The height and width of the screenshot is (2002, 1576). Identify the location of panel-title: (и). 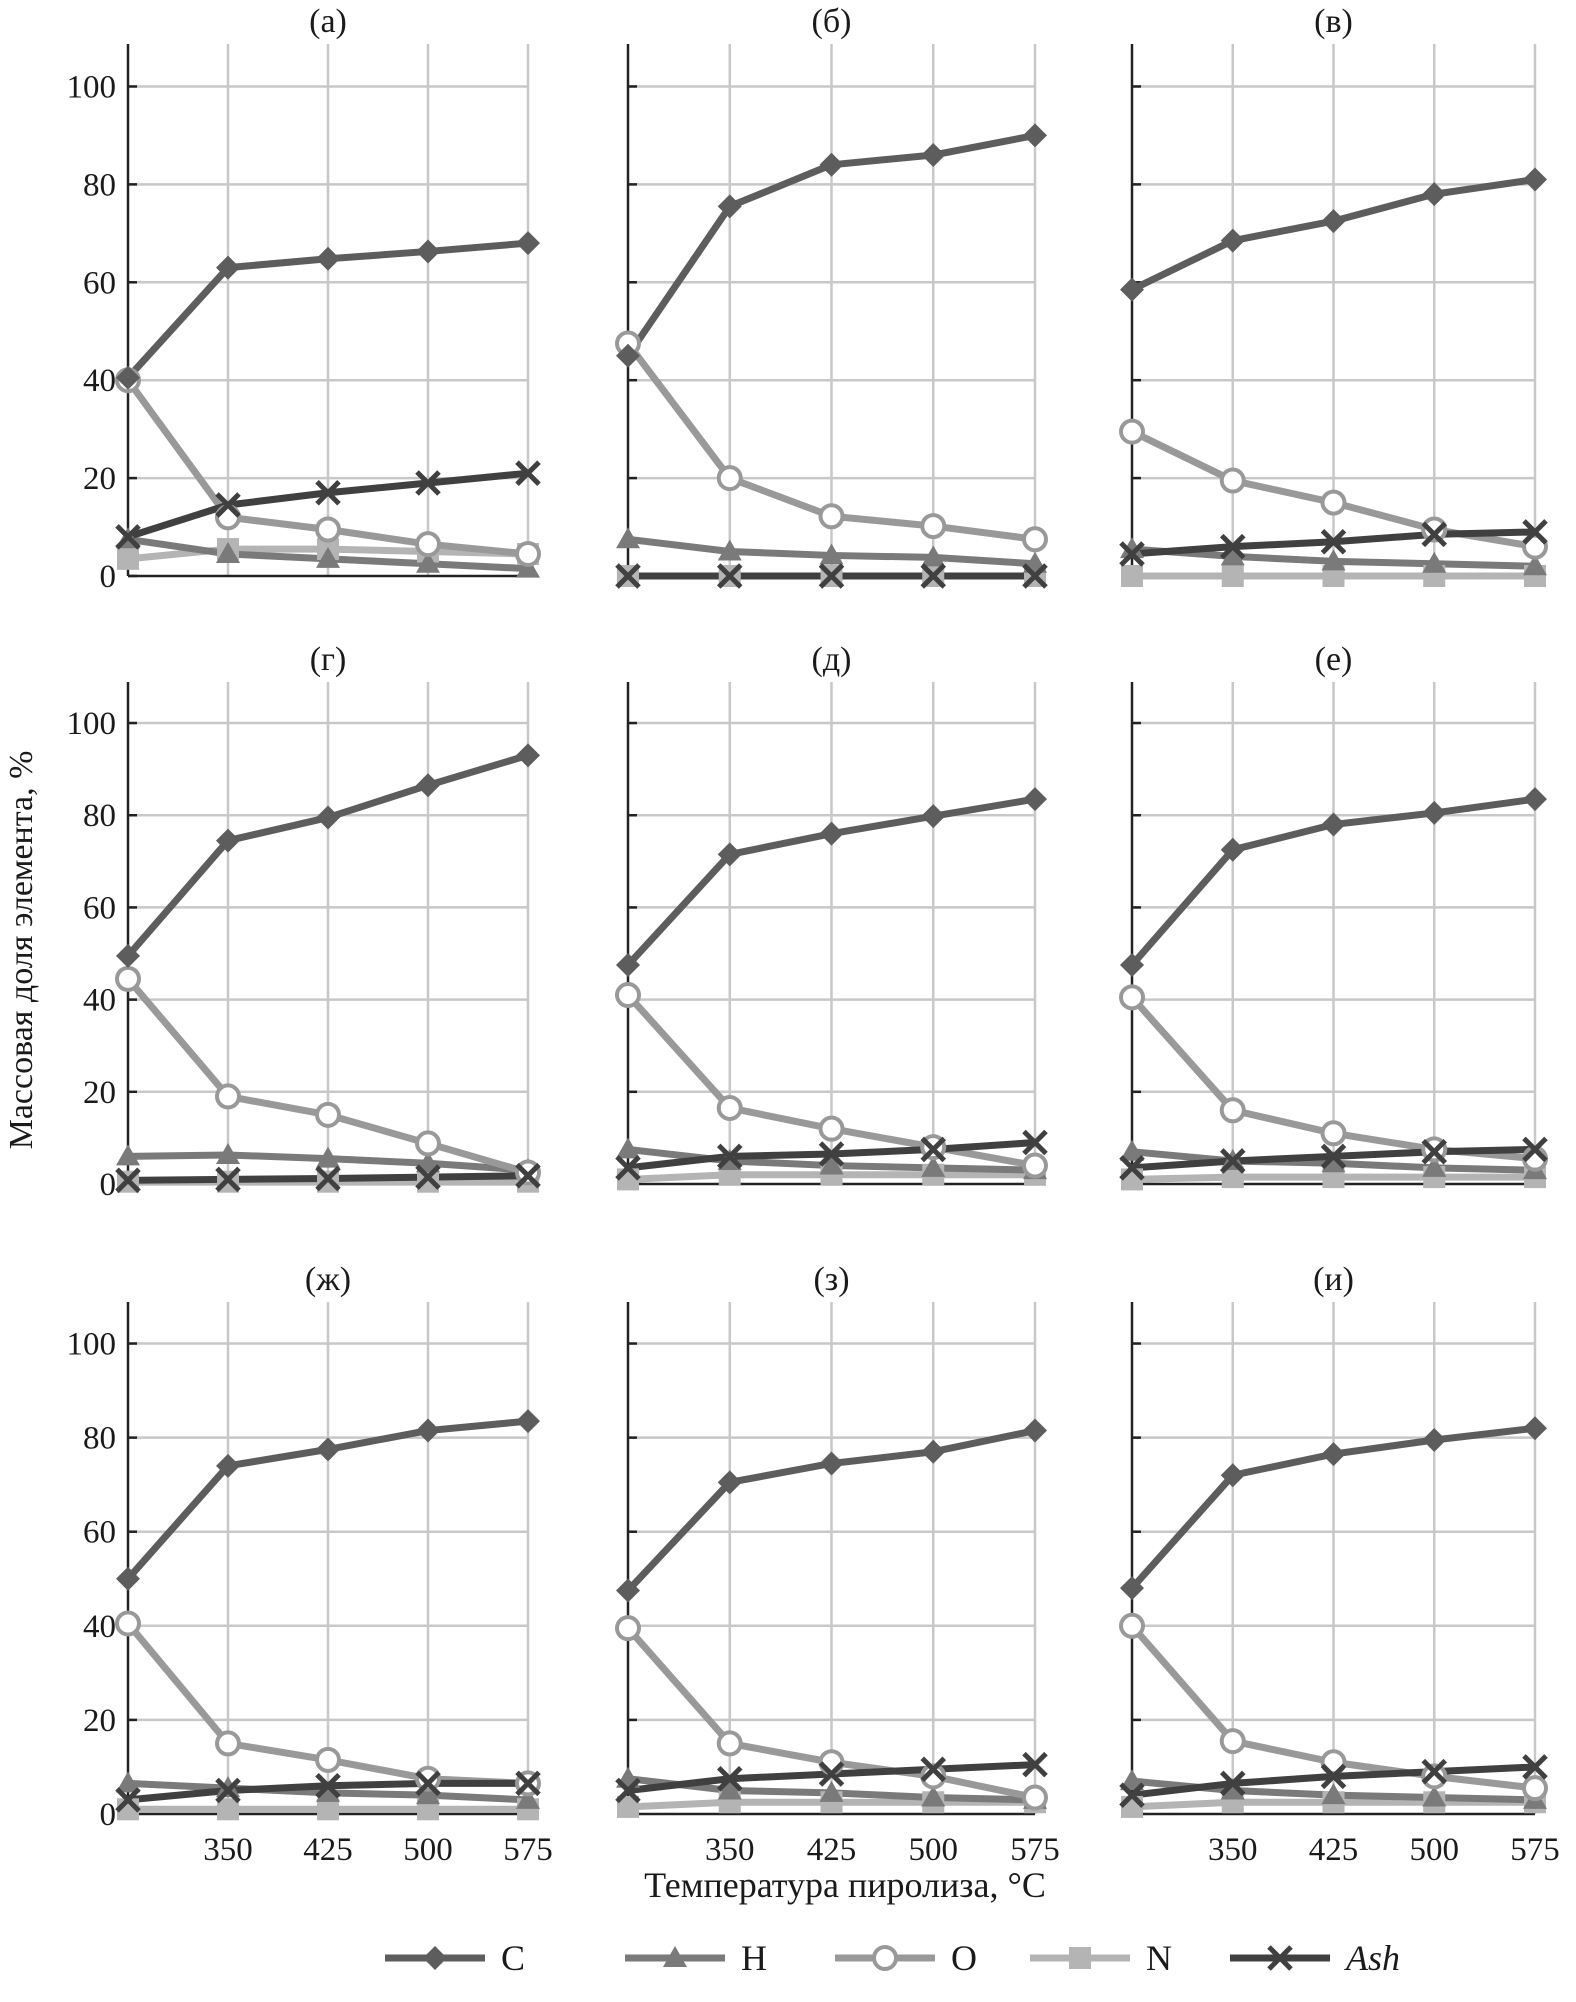
(1333, 1279).